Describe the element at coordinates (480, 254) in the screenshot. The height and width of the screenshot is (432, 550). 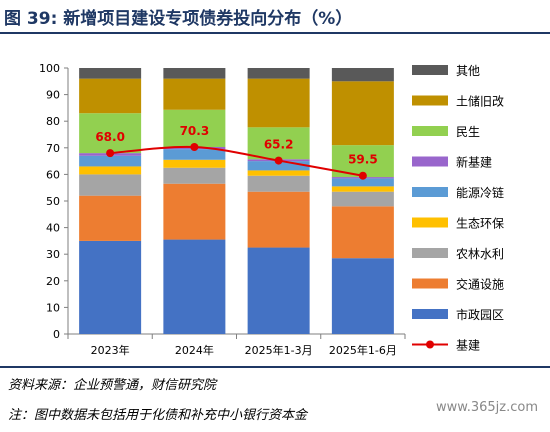
I see `legend-label: 农林水利` at that location.